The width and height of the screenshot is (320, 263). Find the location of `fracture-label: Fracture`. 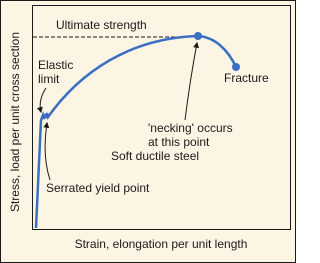

fracture-label: Fracture is located at coordinates (246, 78).